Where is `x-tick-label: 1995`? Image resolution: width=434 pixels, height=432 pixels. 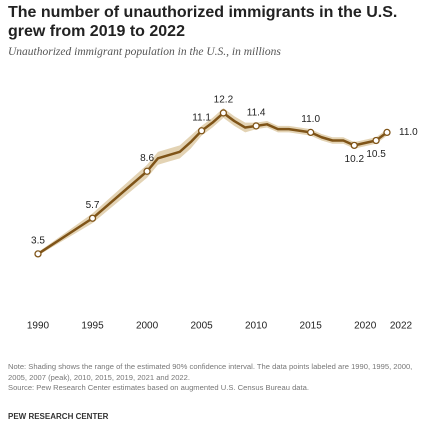 x-tick-label: 1995 is located at coordinates (92, 326).